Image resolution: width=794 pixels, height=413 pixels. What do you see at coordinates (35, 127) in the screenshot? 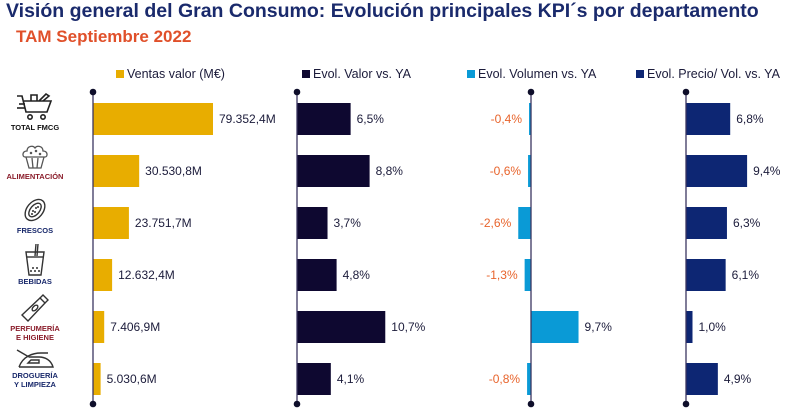
I see `category-label: TOTAL FMCG` at bounding box center [35, 127].